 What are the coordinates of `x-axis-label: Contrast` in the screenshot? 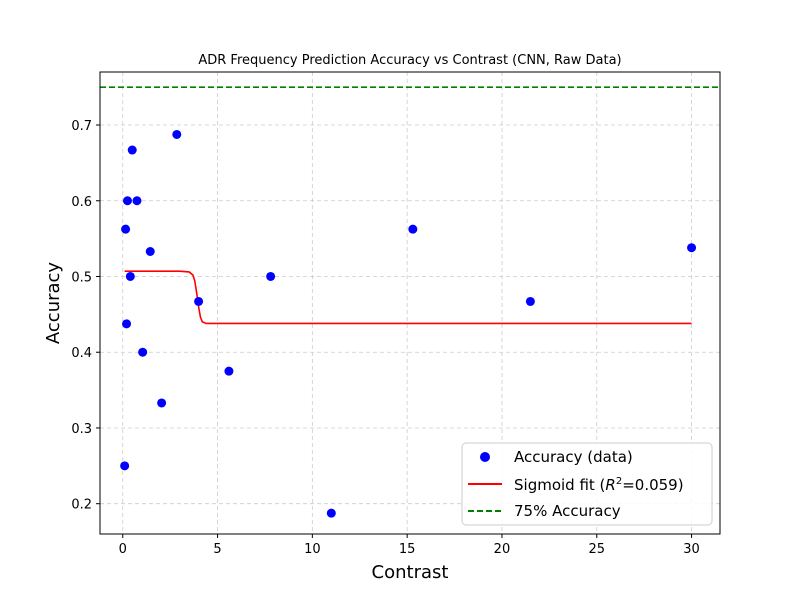 It's located at (410, 572).